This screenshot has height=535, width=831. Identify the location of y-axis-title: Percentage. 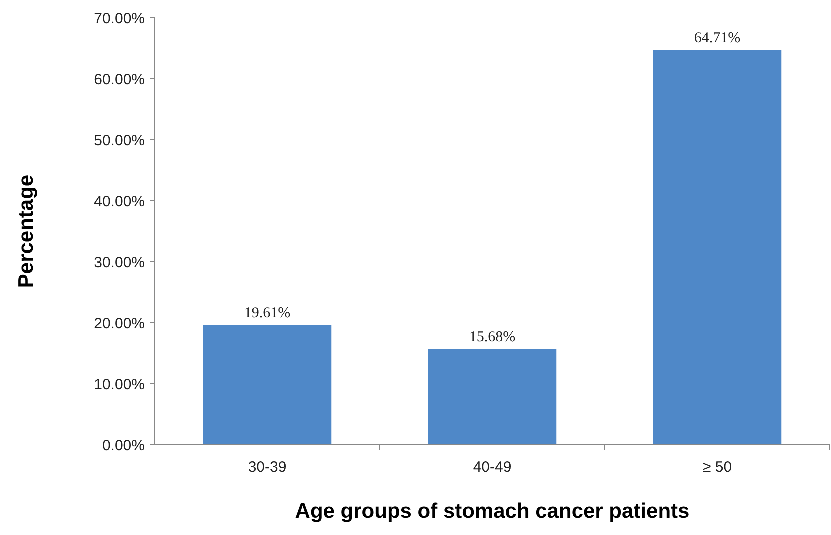
(26, 231).